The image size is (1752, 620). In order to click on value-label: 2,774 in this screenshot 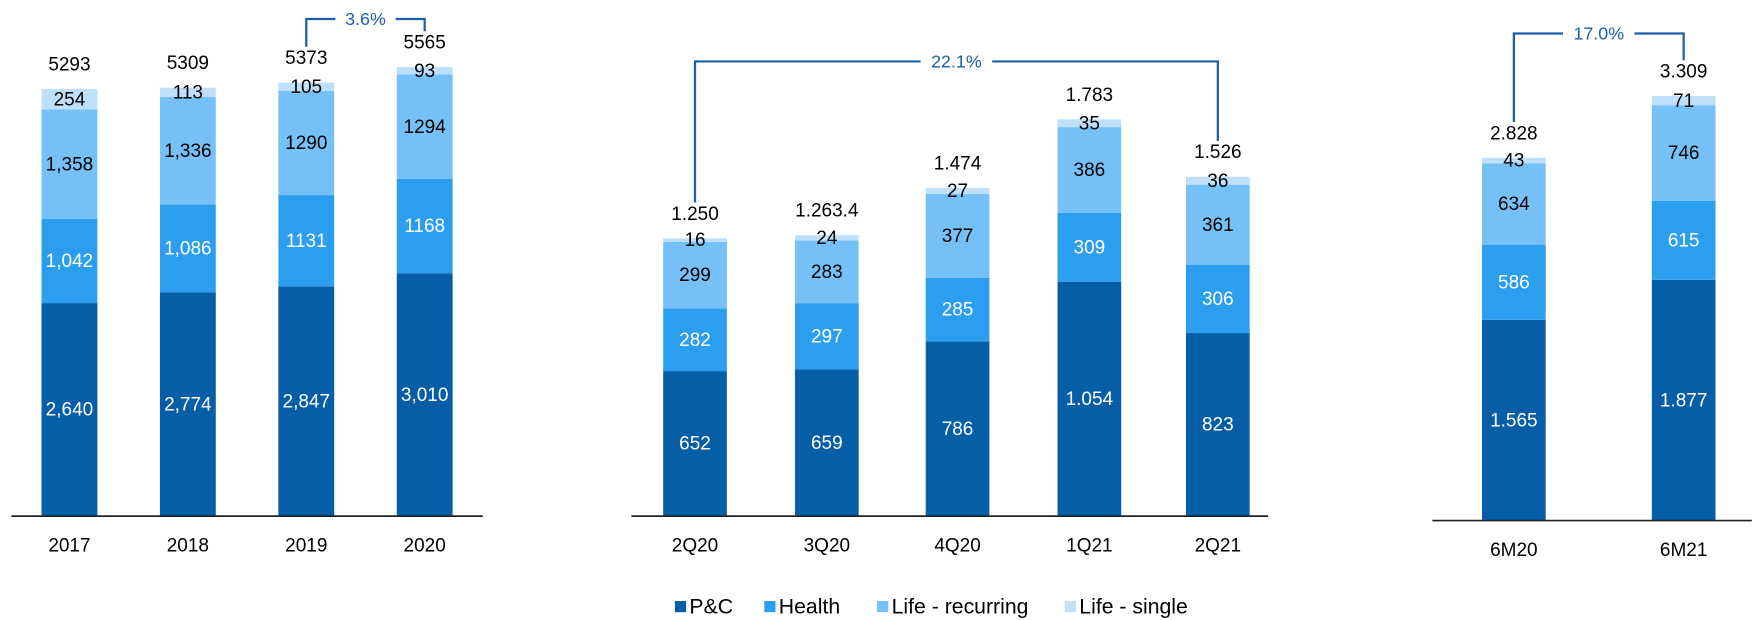, I will do `click(188, 404)`.